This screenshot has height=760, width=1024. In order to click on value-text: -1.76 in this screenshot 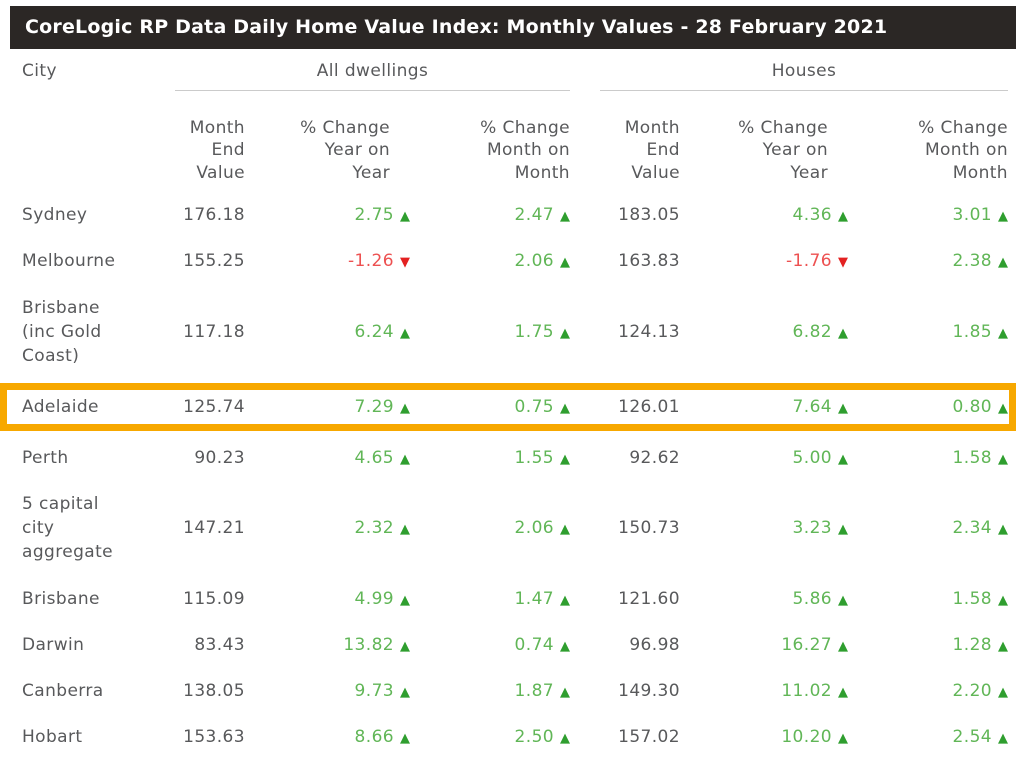, I will do `click(809, 261)`.